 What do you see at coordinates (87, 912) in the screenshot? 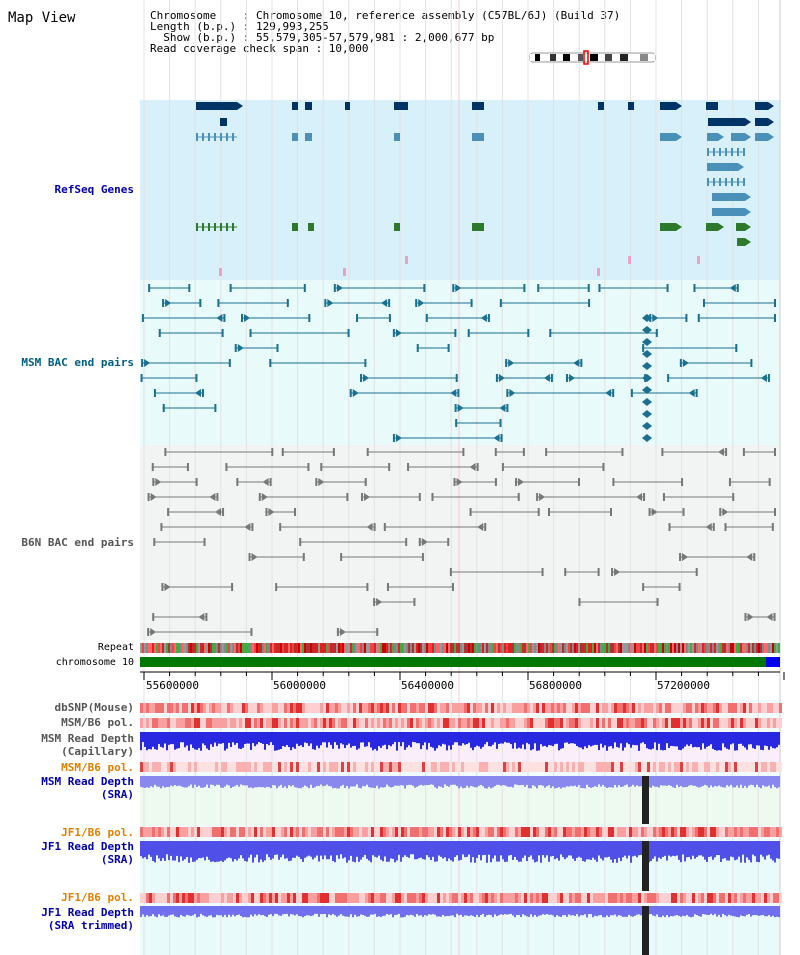
I see `jf1-depth-trim-label-1: JF1 Read Depth` at bounding box center [87, 912].